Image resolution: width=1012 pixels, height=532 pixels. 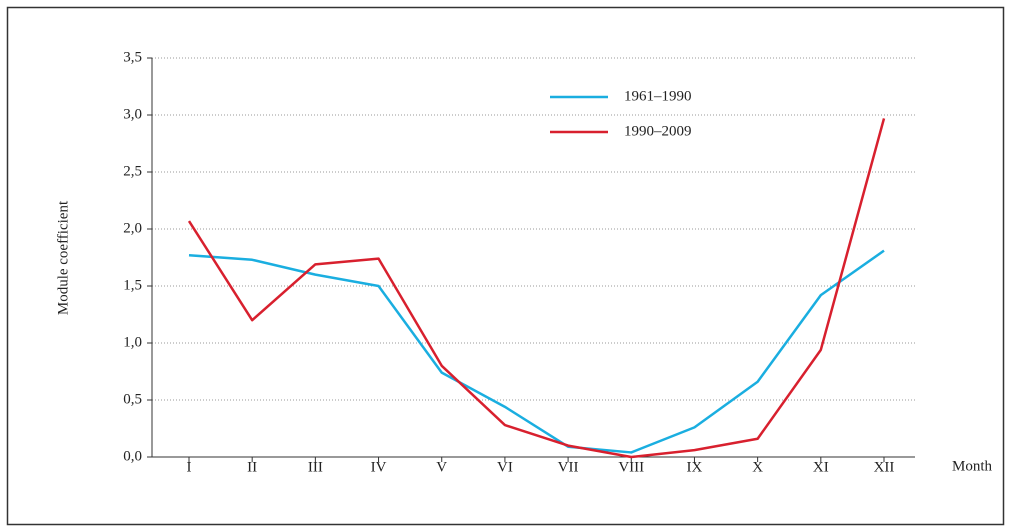 I want to click on y-axis-label: Module coefficient, so click(x=63, y=257).